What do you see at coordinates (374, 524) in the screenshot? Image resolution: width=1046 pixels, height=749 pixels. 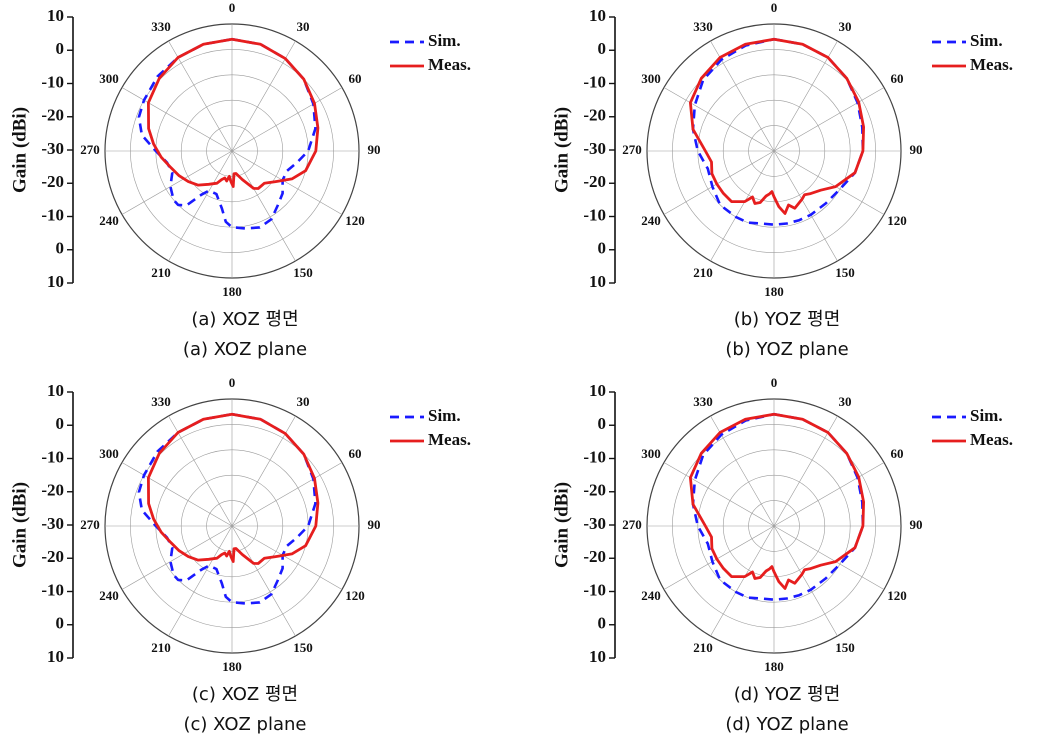 I see `angle-tick-label: 90` at bounding box center [374, 524].